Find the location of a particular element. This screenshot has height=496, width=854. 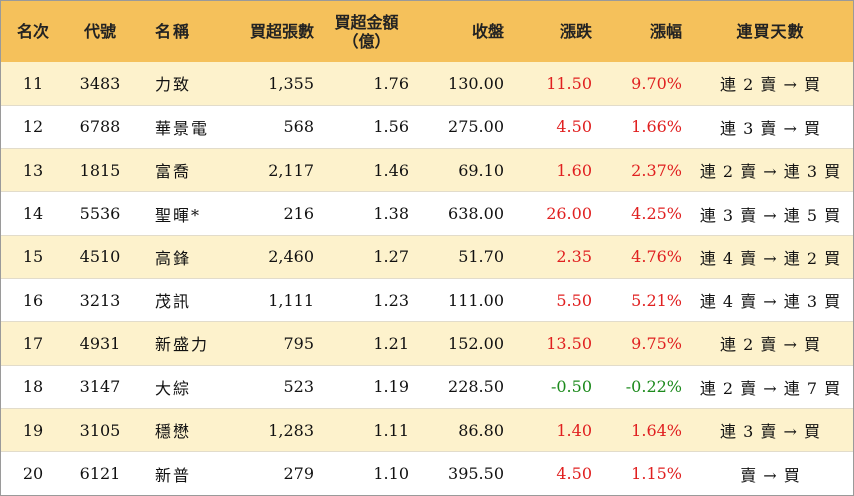

cell-change: -0.50 is located at coordinates (554, 387).